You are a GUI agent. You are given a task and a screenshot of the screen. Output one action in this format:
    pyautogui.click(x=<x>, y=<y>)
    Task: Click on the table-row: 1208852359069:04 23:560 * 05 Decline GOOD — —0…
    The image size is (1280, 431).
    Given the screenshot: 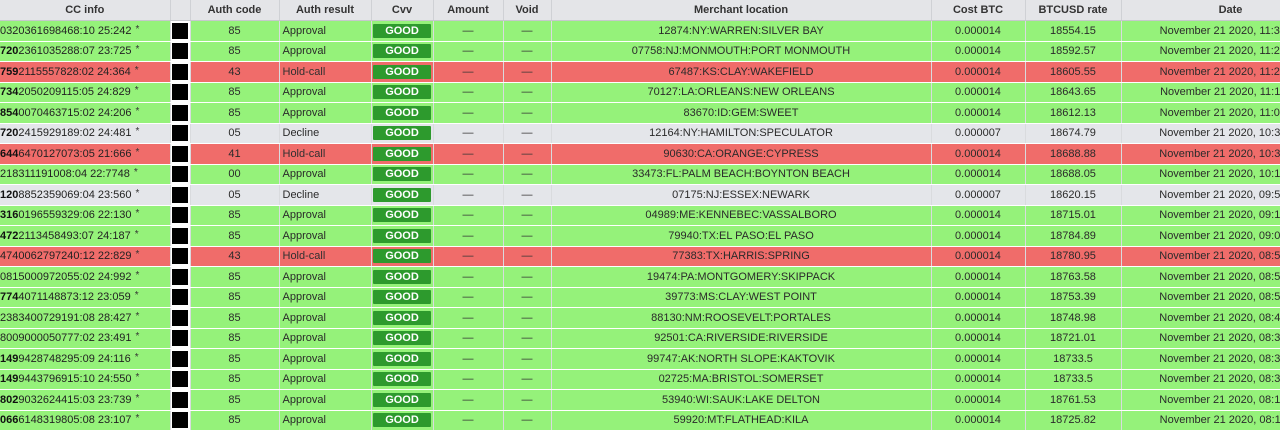 What is the action you would take?
    pyautogui.click(x=640, y=195)
    